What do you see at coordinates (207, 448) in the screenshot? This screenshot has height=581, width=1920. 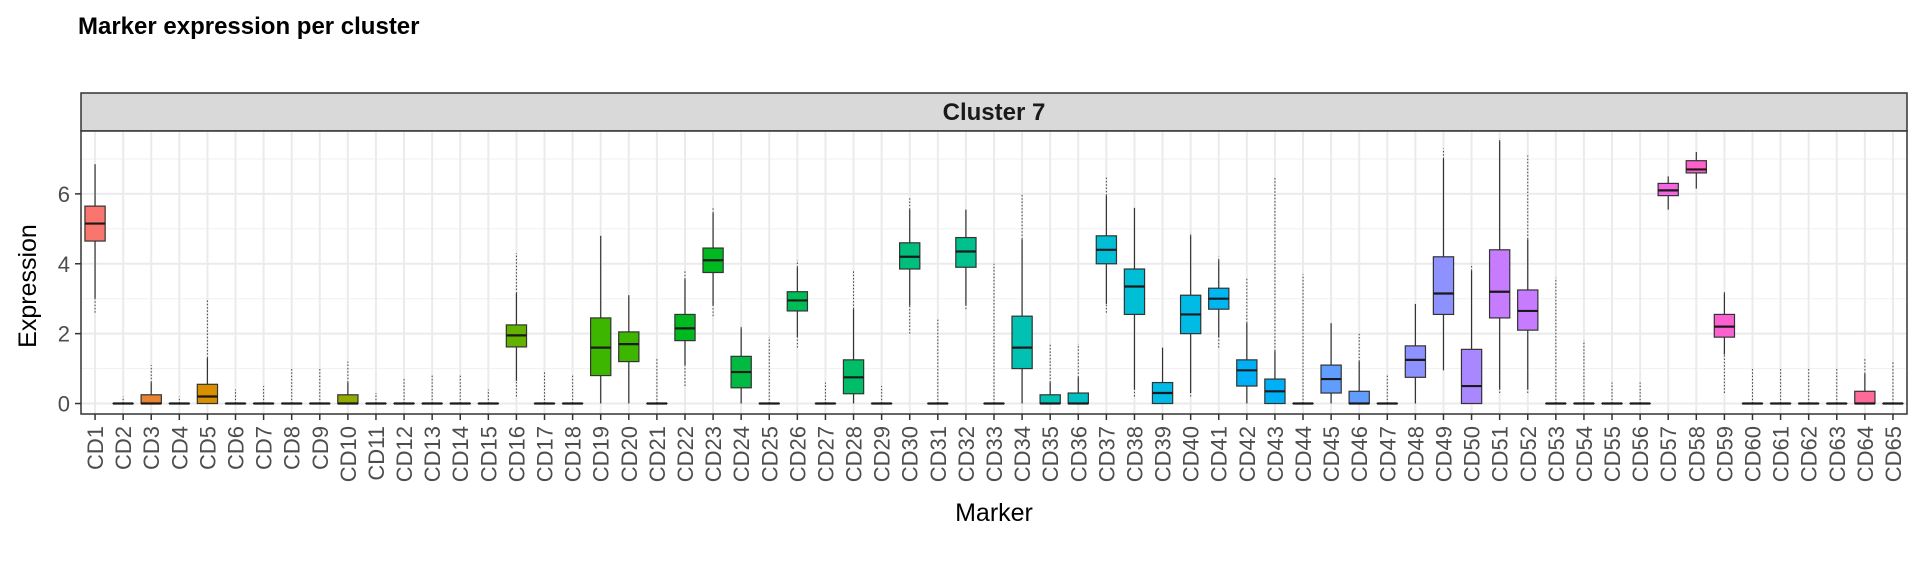 I see `x-tick-label: CD5` at bounding box center [207, 448].